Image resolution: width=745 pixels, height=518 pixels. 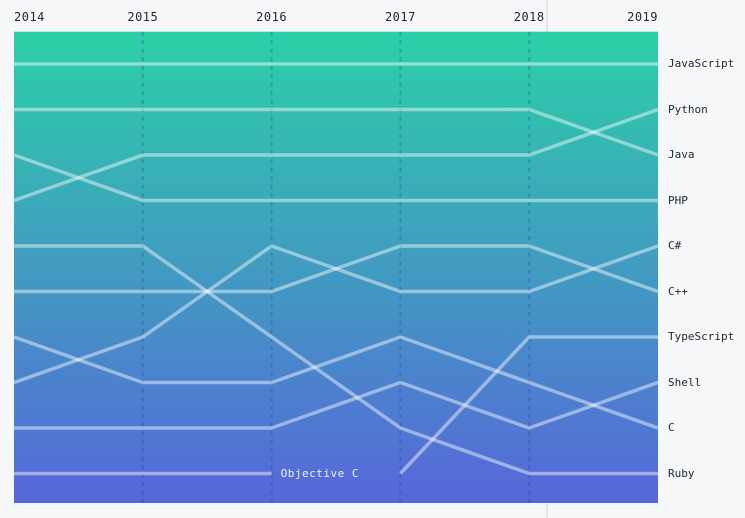 I want to click on series-line-typescript, so click(x=528, y=405).